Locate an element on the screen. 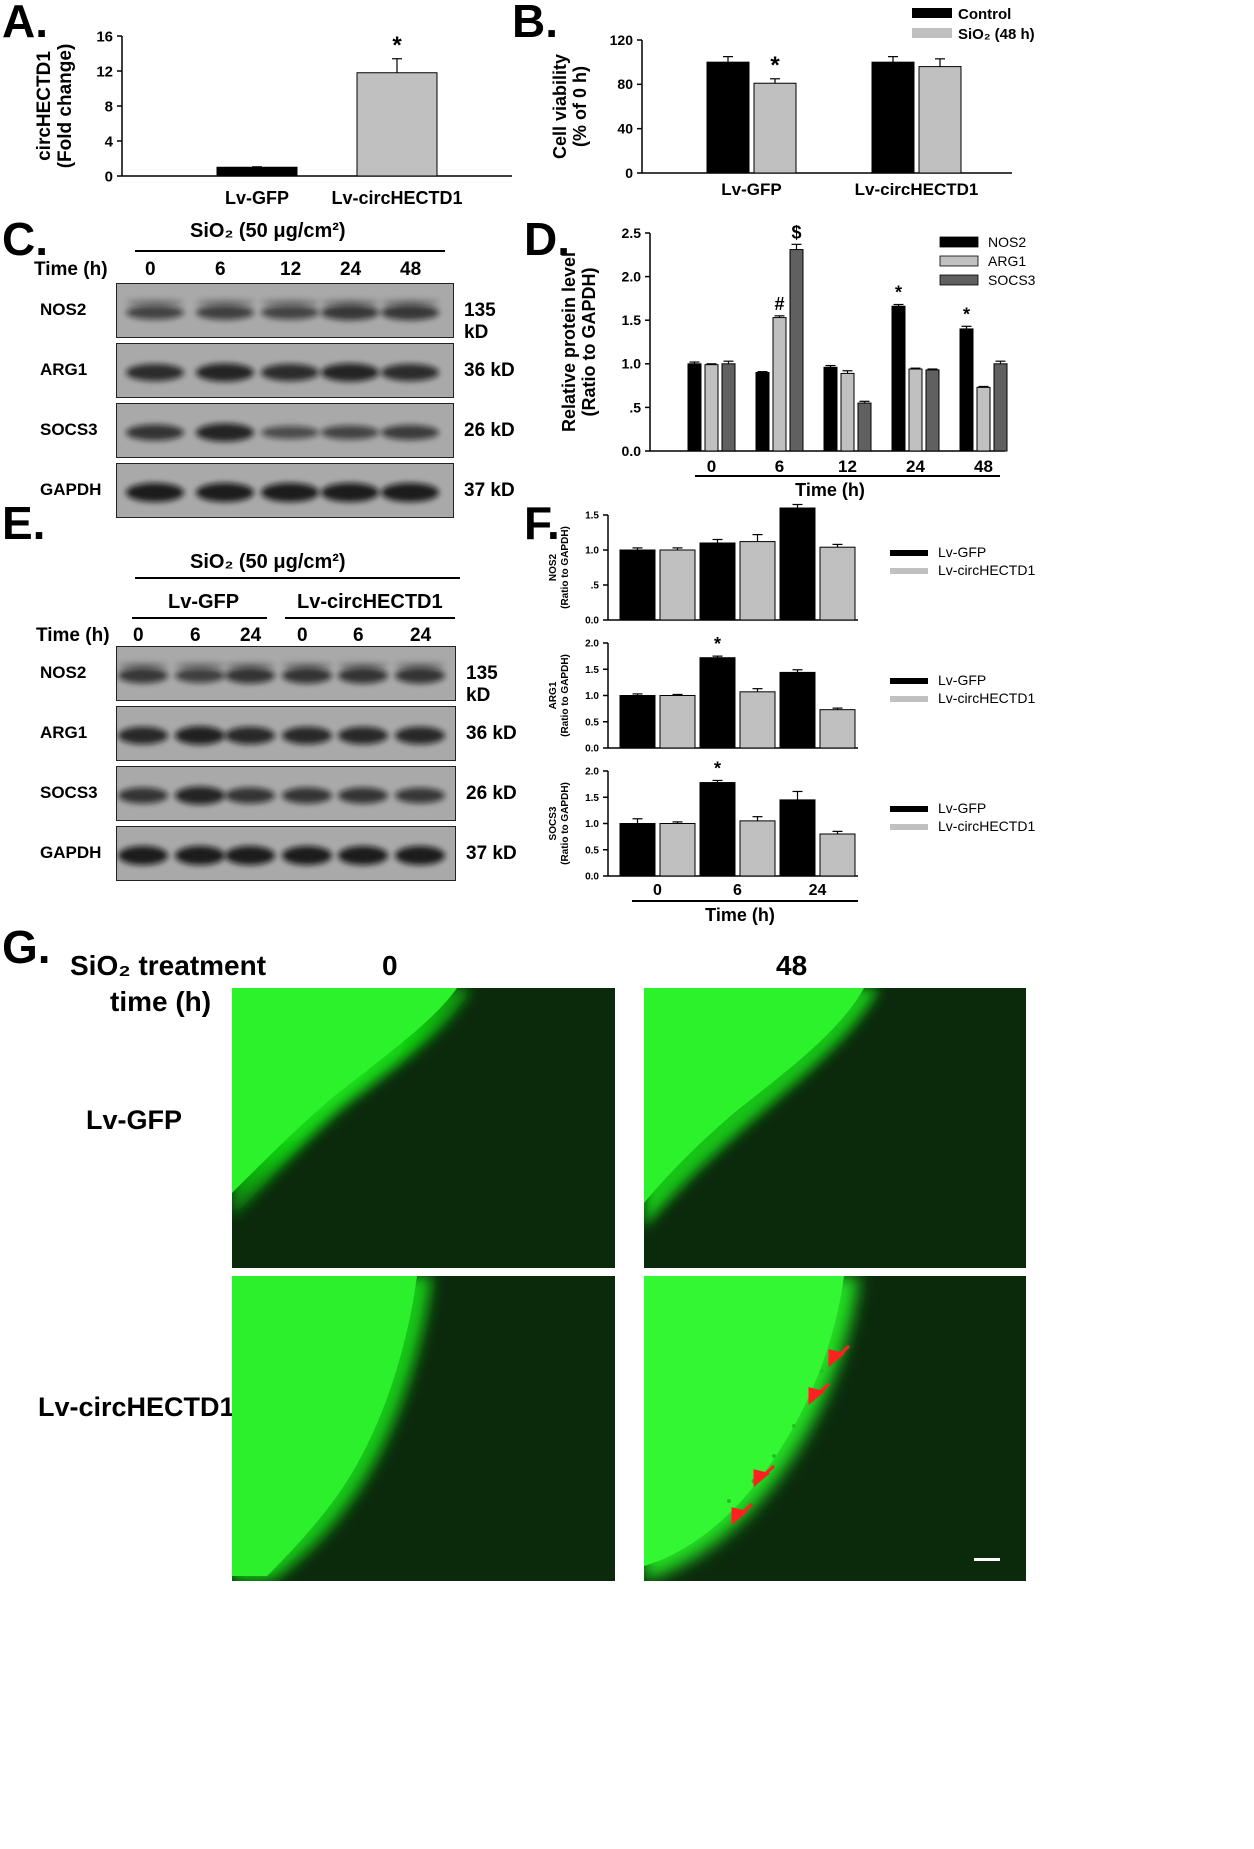 The width and height of the screenshot is (1254, 1849). y-tick-label: 1.0 is located at coordinates (592, 696).